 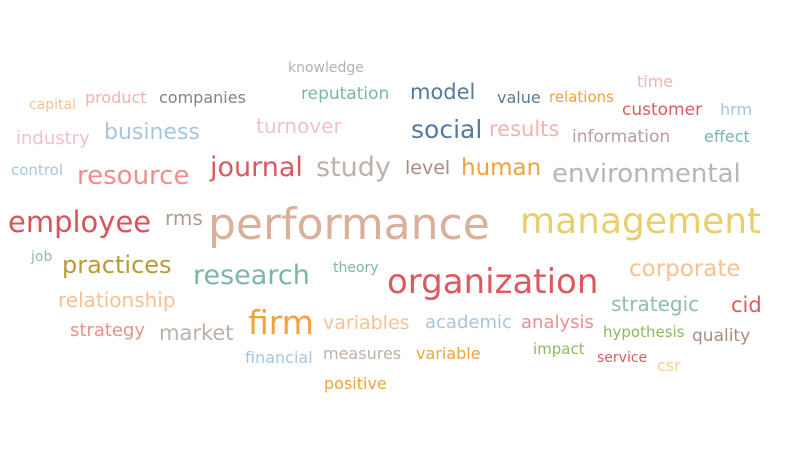 What do you see at coordinates (501, 168) in the screenshot?
I see `word-human: human` at bounding box center [501, 168].